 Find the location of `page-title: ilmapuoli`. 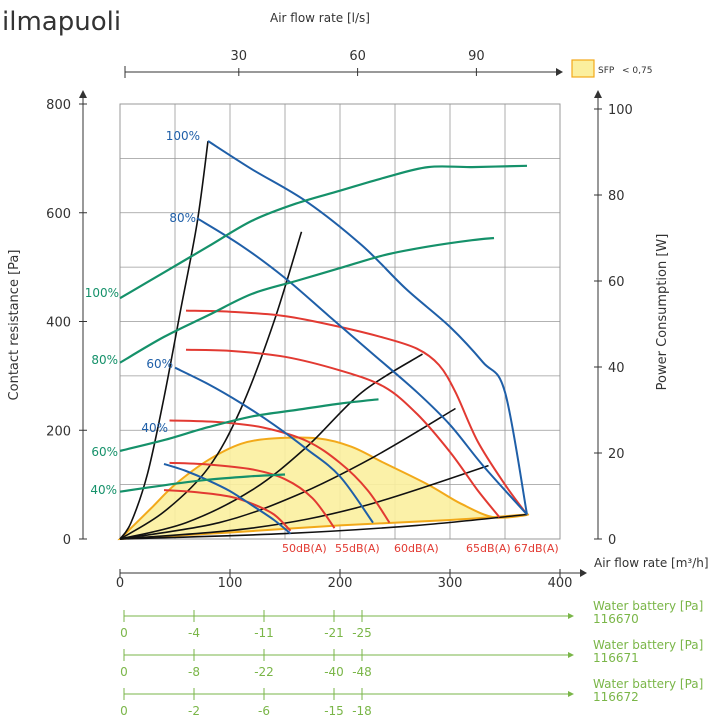

page-title: ilmapuoli is located at coordinates (61, 22).